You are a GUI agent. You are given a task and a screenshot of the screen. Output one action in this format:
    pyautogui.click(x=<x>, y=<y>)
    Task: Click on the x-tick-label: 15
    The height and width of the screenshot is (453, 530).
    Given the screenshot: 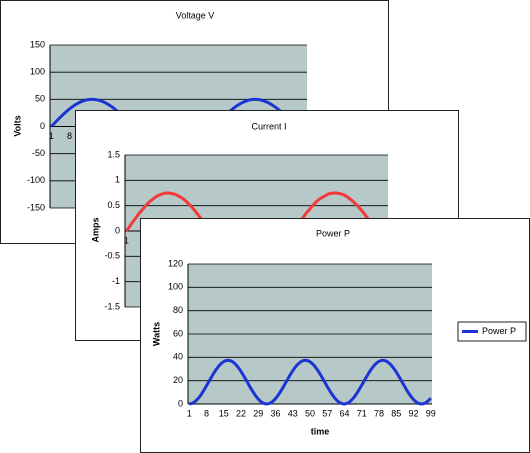 What is the action you would take?
    pyautogui.click(x=224, y=413)
    